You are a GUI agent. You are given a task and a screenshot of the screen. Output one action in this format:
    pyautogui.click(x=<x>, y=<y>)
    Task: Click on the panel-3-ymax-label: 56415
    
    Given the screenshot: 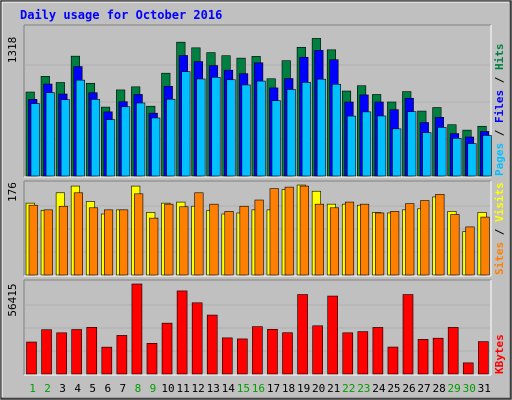 What is the action you would take?
    pyautogui.click(x=12, y=299)
    